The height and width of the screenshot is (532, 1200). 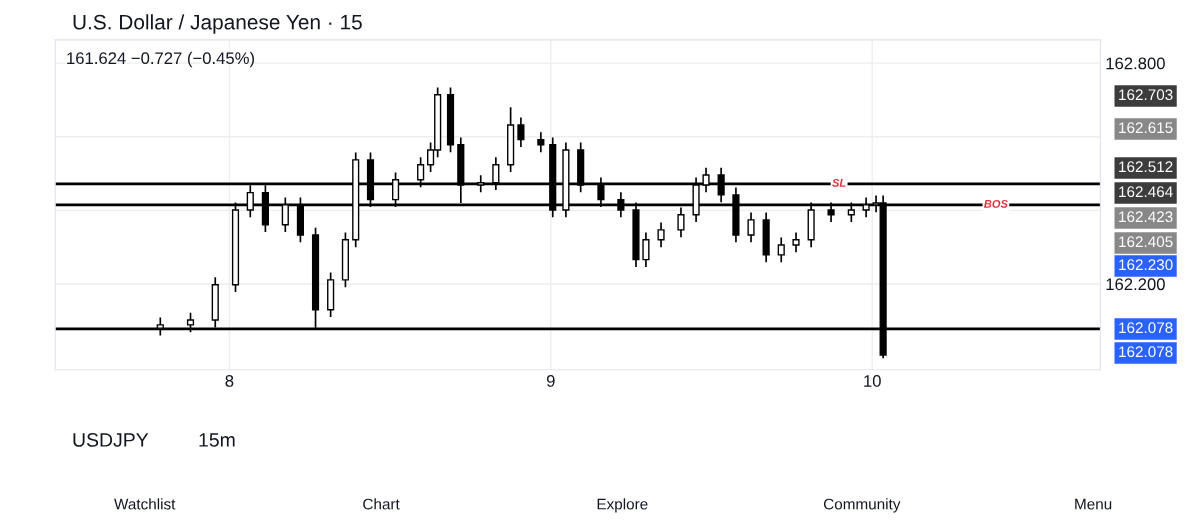 What do you see at coordinates (550, 381) in the screenshot?
I see `x-tick-label: 9` at bounding box center [550, 381].